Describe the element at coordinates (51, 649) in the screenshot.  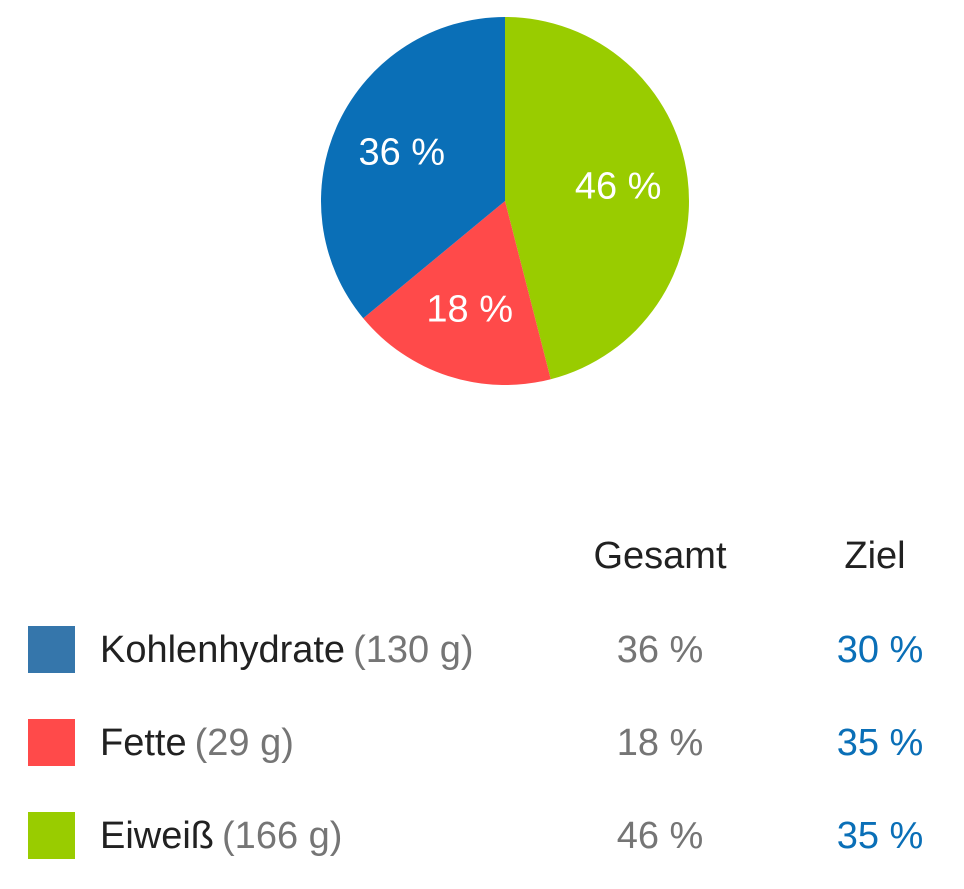
I see `carbs-color-swatch` at that location.